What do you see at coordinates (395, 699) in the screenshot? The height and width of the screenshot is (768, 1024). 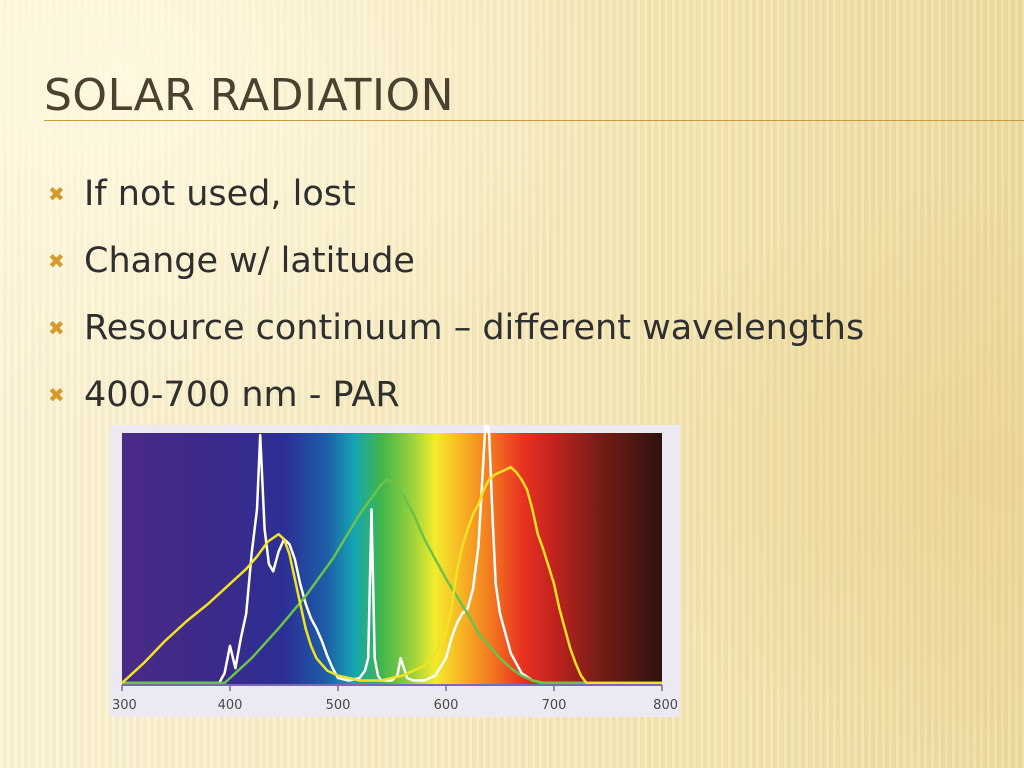 I see `x-axis-ticks: 300 400 500 600 700 800` at bounding box center [395, 699].